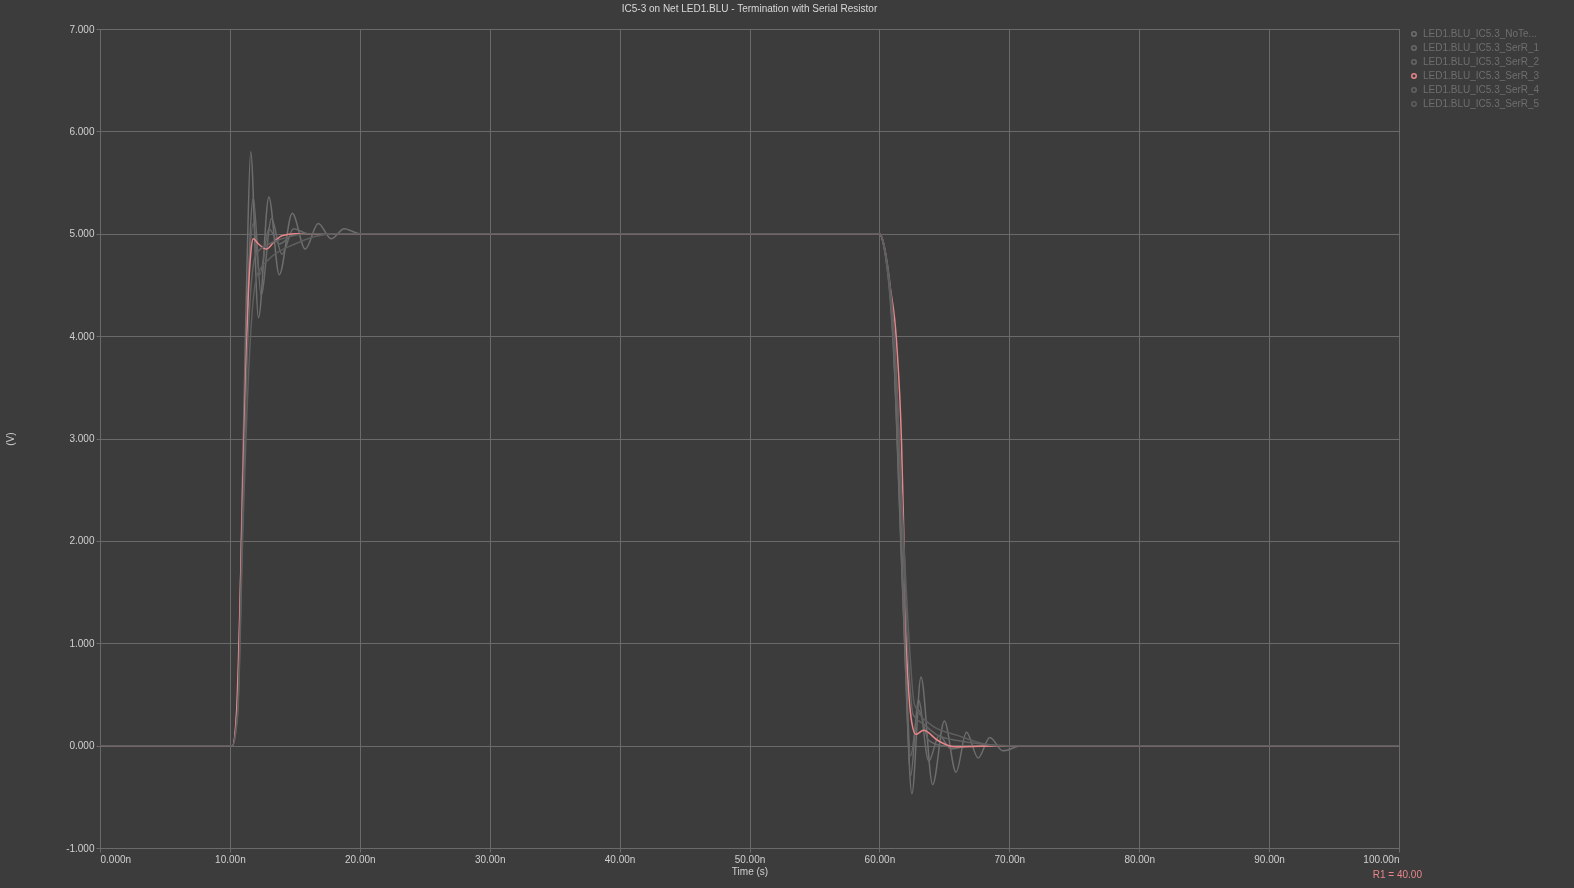 The width and height of the screenshot is (1574, 888). Describe the element at coordinates (82, 438) in the screenshot. I see `y-tick-label: 3.000` at that location.